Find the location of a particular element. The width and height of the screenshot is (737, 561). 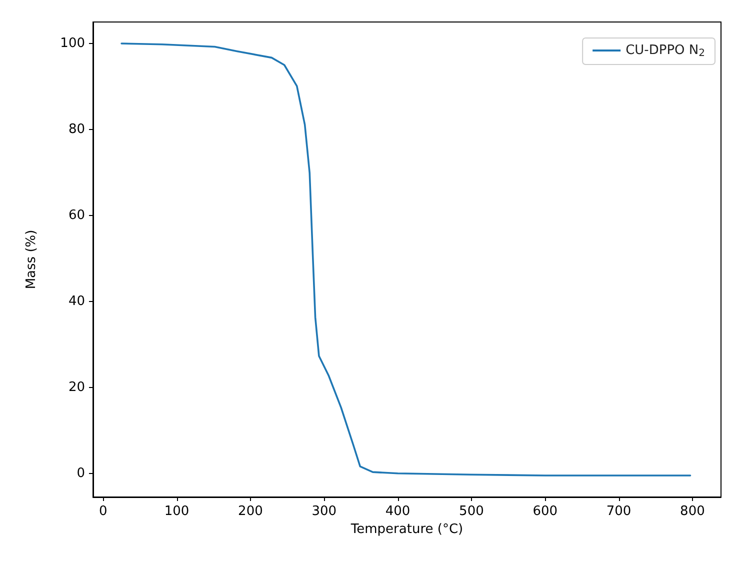

x-tick-label: 700 is located at coordinates (619, 511).